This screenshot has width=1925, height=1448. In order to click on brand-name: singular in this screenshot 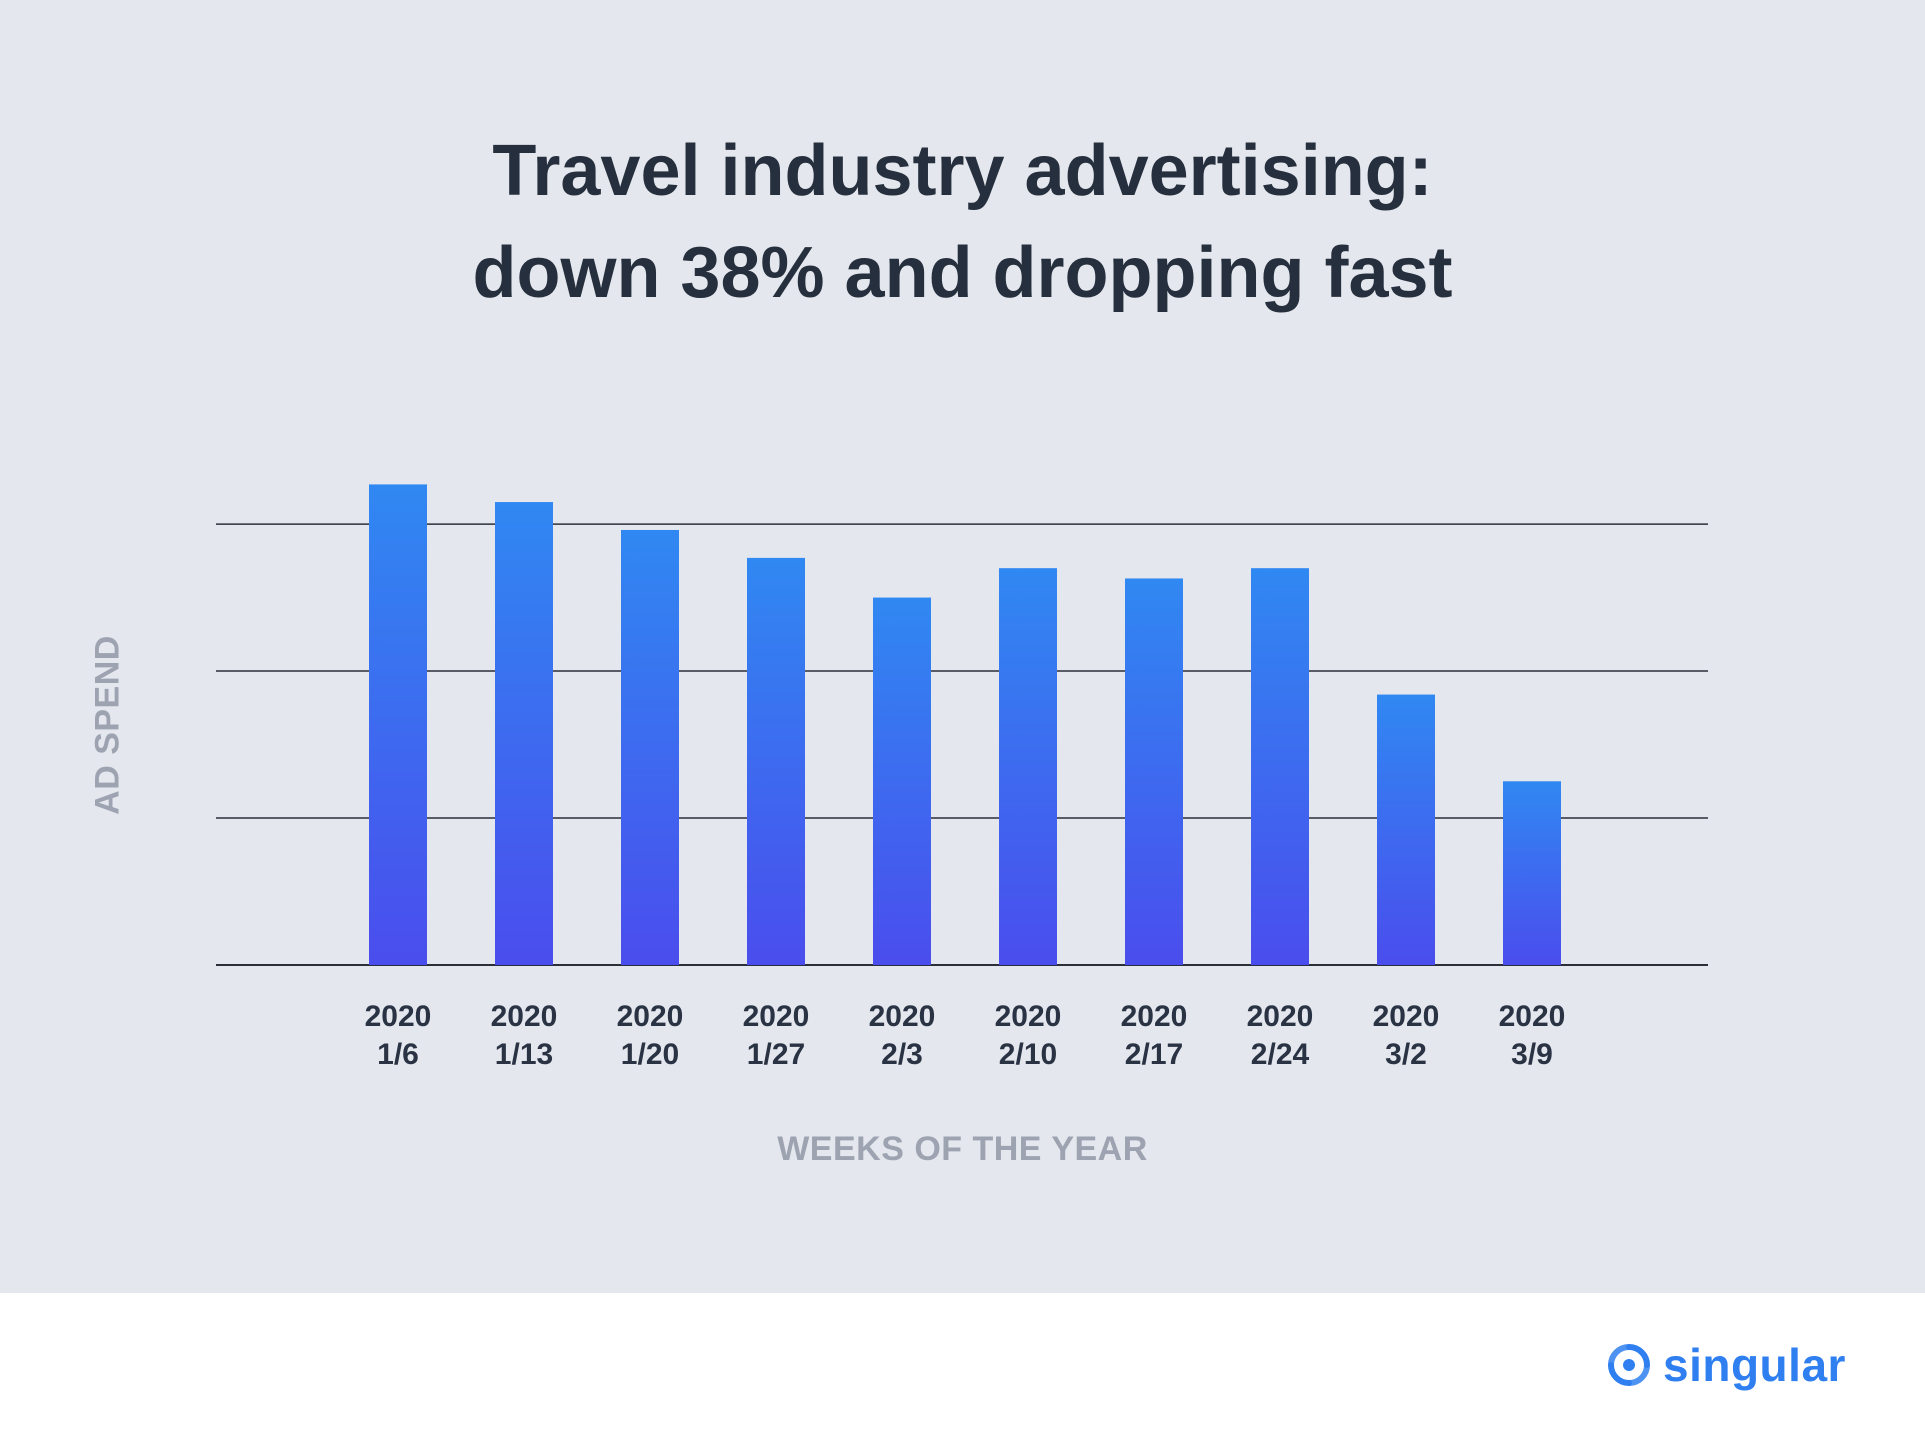, I will do `click(1754, 1365)`.